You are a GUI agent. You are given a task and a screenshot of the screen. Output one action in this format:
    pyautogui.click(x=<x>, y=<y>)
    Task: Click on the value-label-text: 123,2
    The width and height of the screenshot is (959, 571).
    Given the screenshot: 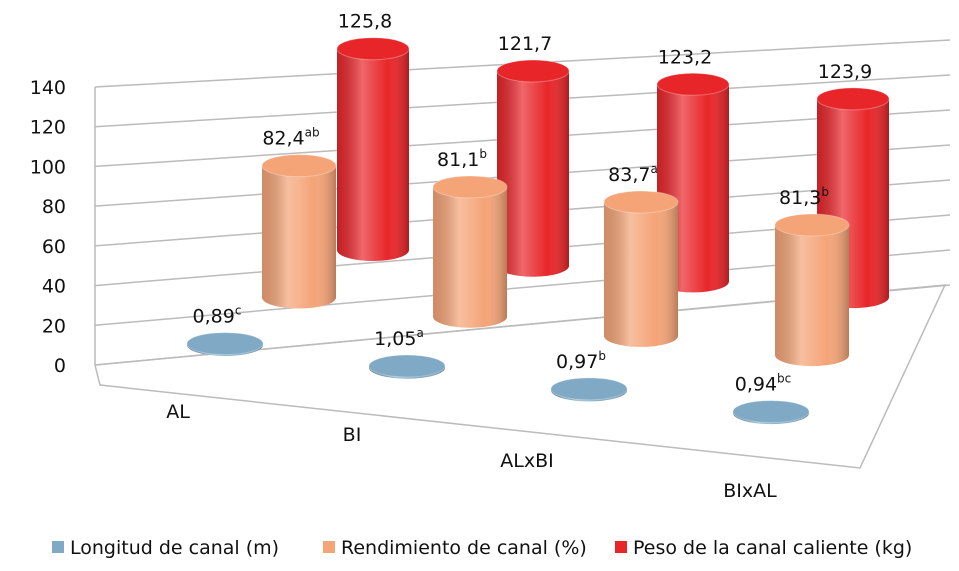 What is the action you would take?
    pyautogui.click(x=685, y=57)
    